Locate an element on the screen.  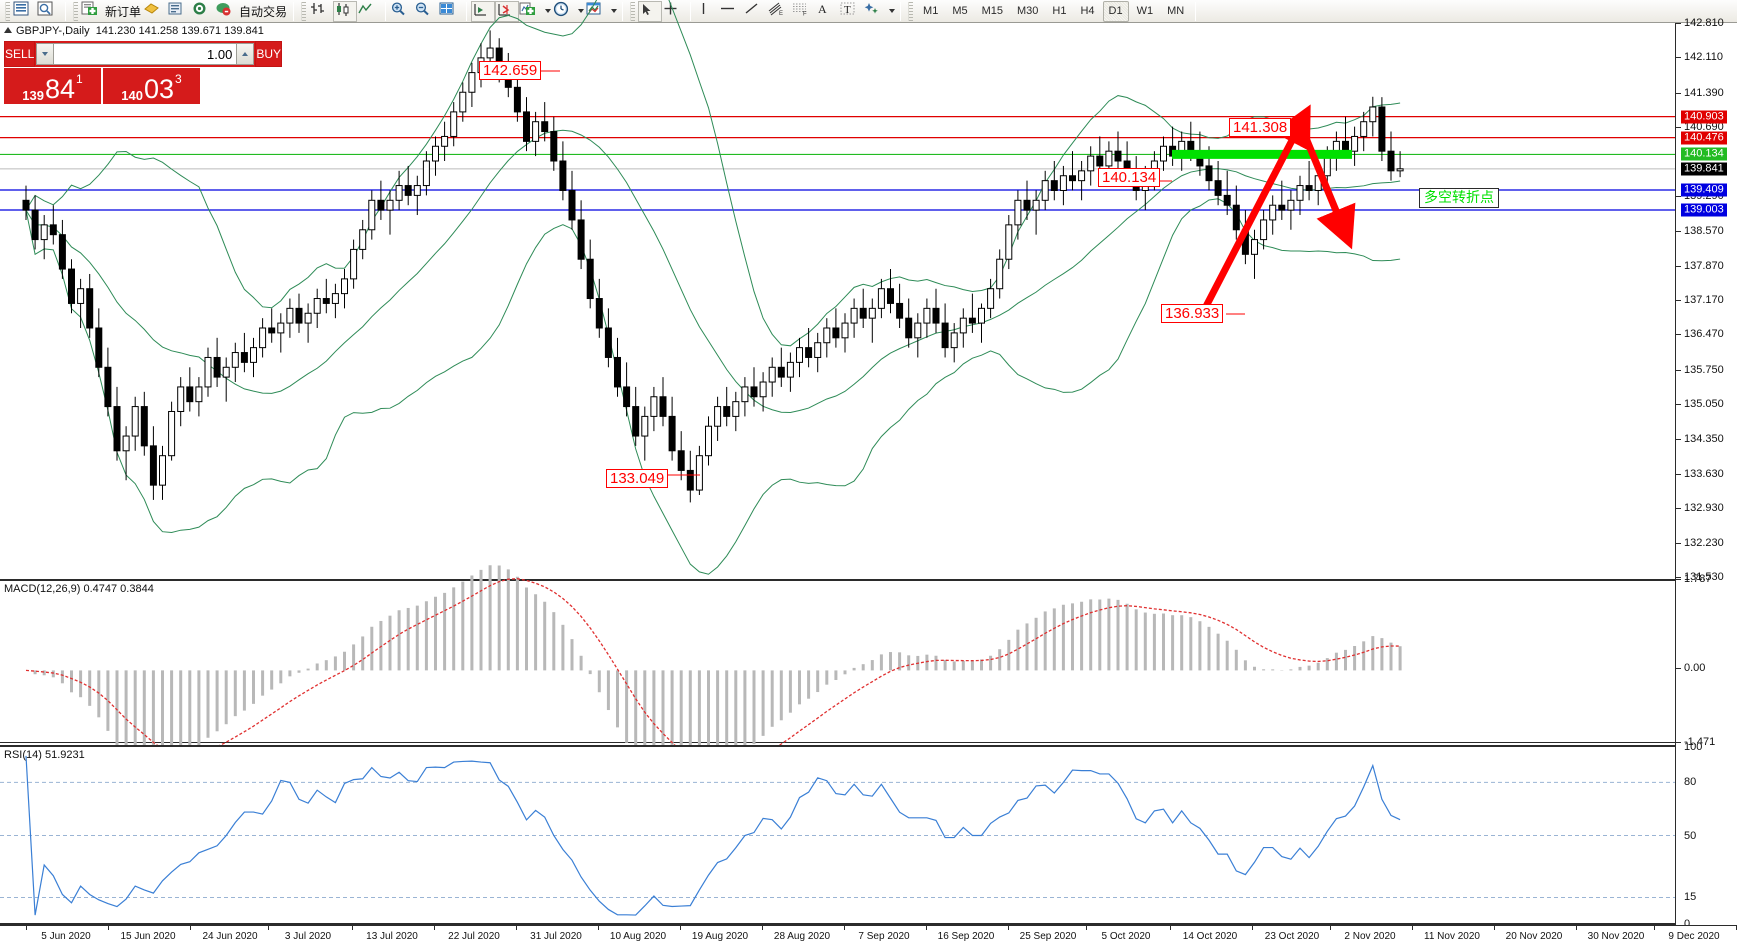
periods-clock-icon is located at coordinates (564, 11).